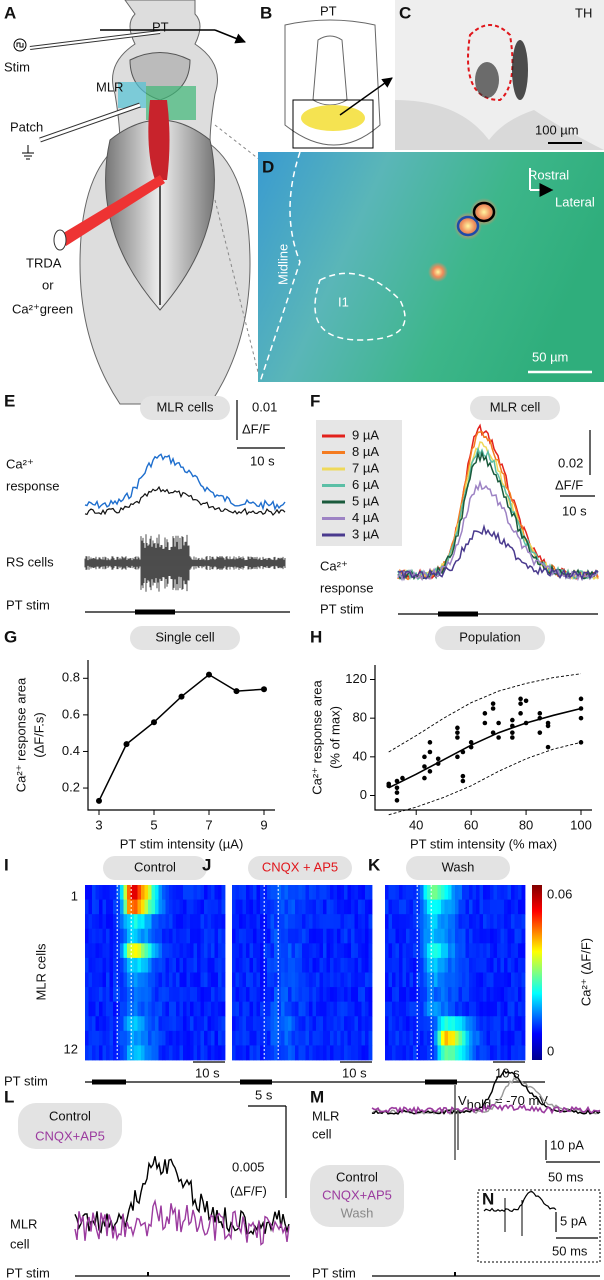  I want to click on label: MLR cell, so click(515, 406).